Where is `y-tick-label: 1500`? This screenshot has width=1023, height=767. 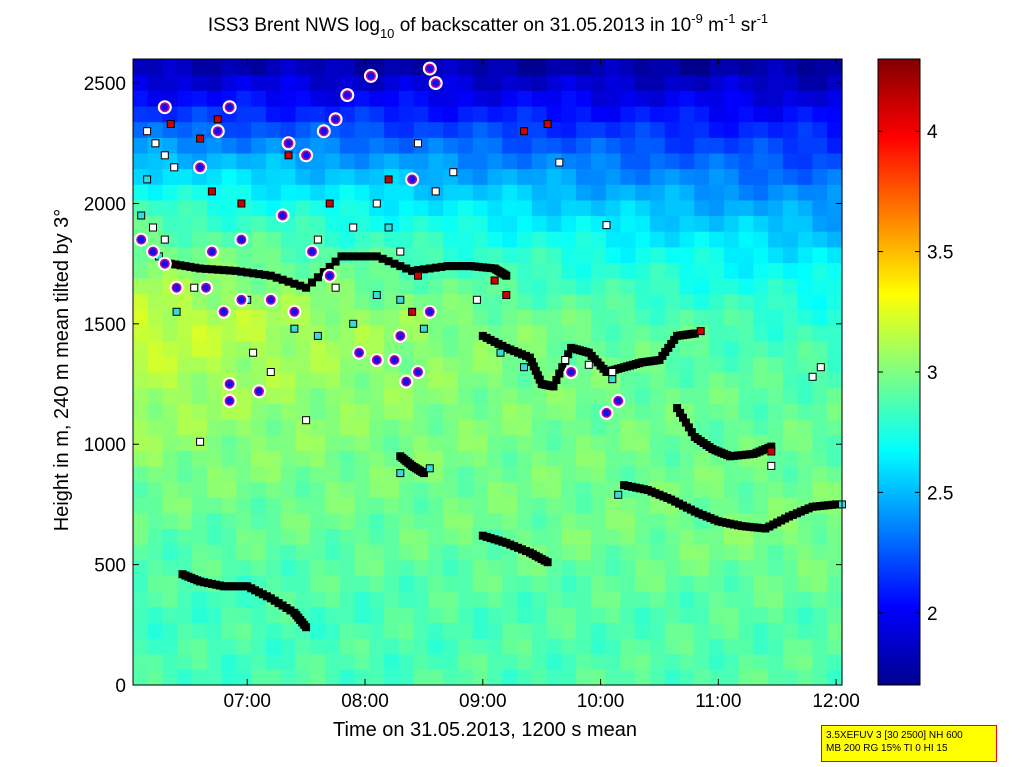
y-tick-label: 1500 is located at coordinates (105, 325).